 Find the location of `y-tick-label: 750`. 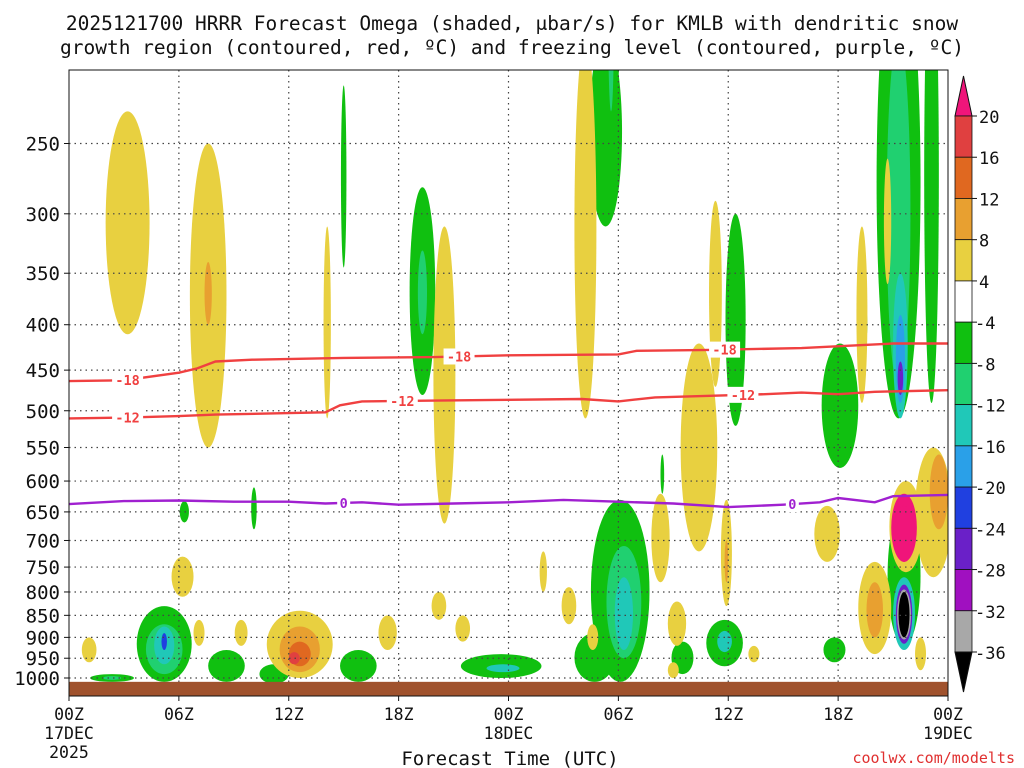

y-tick-label: 750 is located at coordinates (43, 568).